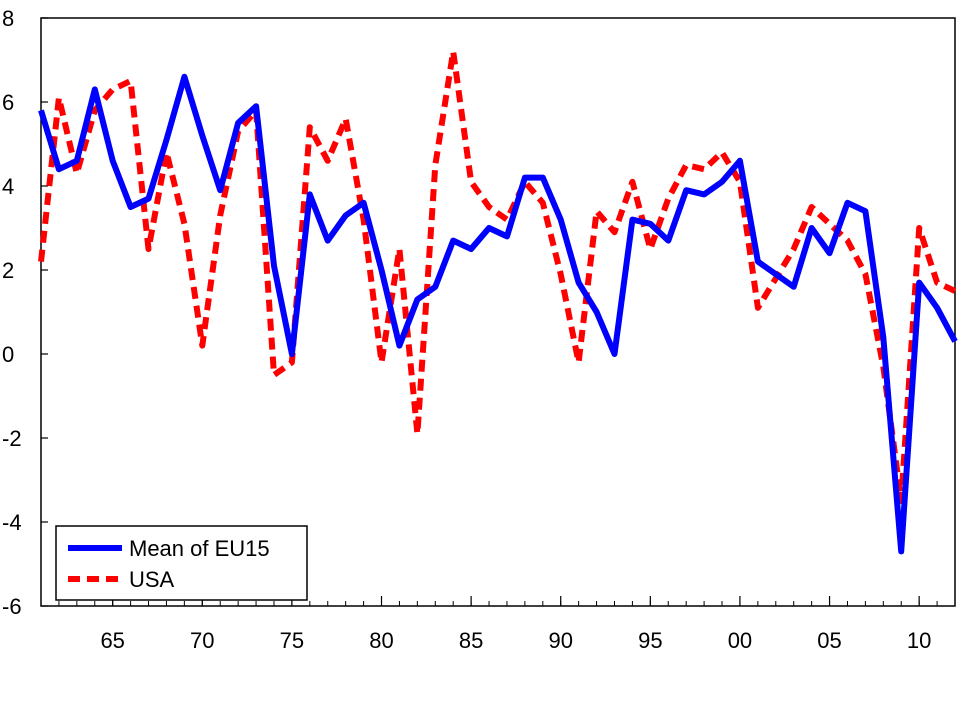  I want to click on legend-box, so click(181, 563).